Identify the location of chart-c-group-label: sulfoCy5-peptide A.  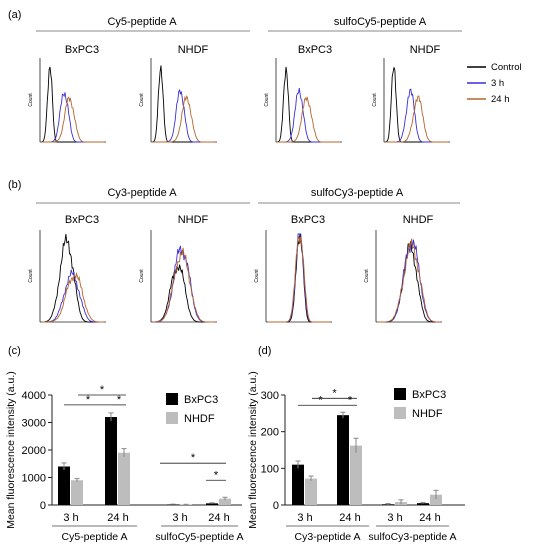
(199, 537).